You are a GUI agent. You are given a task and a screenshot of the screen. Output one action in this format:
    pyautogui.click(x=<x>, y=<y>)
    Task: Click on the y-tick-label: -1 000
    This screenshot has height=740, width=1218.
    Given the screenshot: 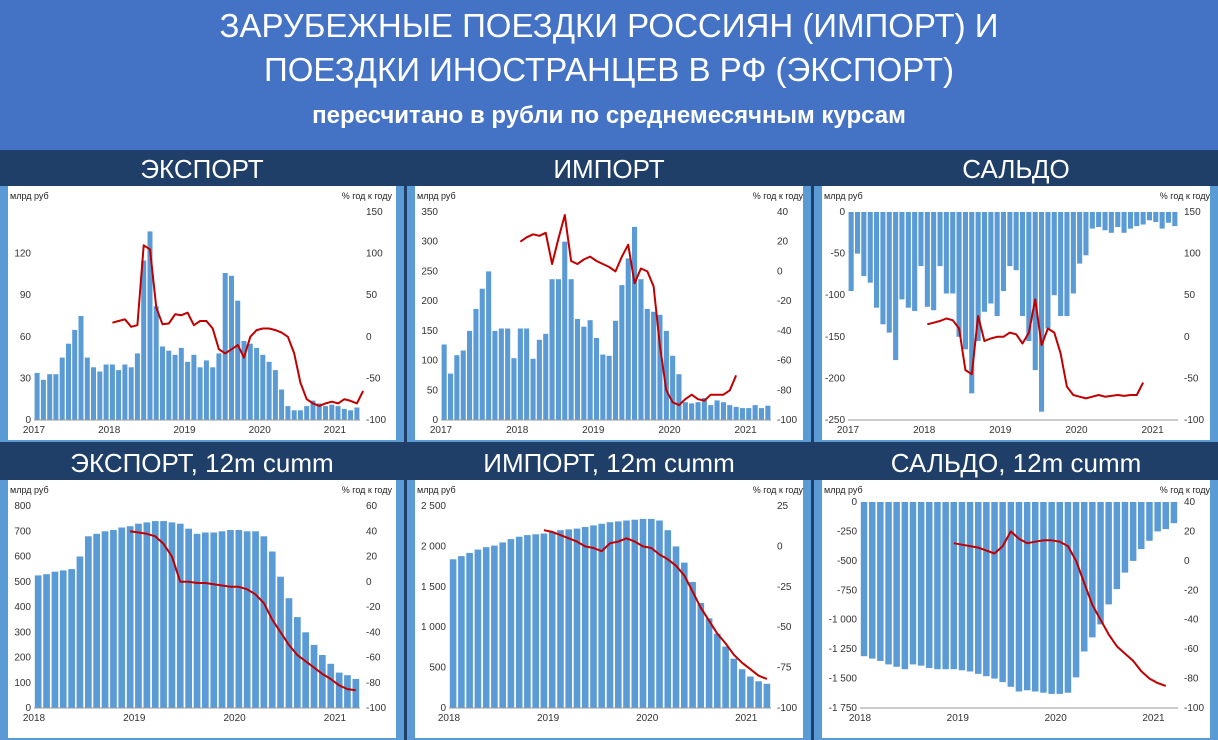 What is the action you would take?
    pyautogui.click(x=843, y=620)
    